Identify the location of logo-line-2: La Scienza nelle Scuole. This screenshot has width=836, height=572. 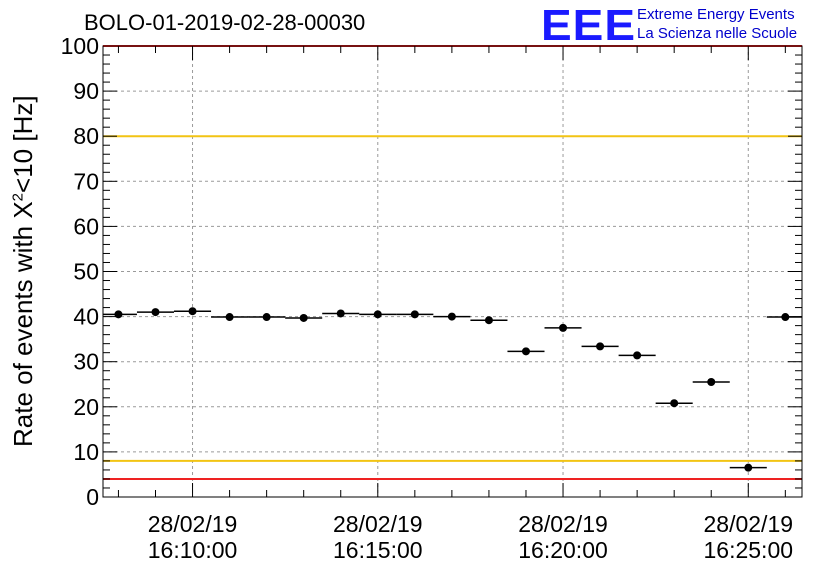
(717, 33).